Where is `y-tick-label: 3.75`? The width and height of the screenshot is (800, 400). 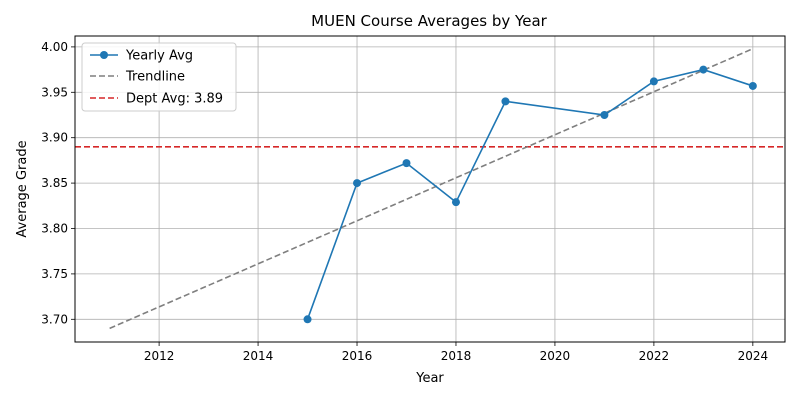 y-tick-label: 3.75 is located at coordinates (54, 274).